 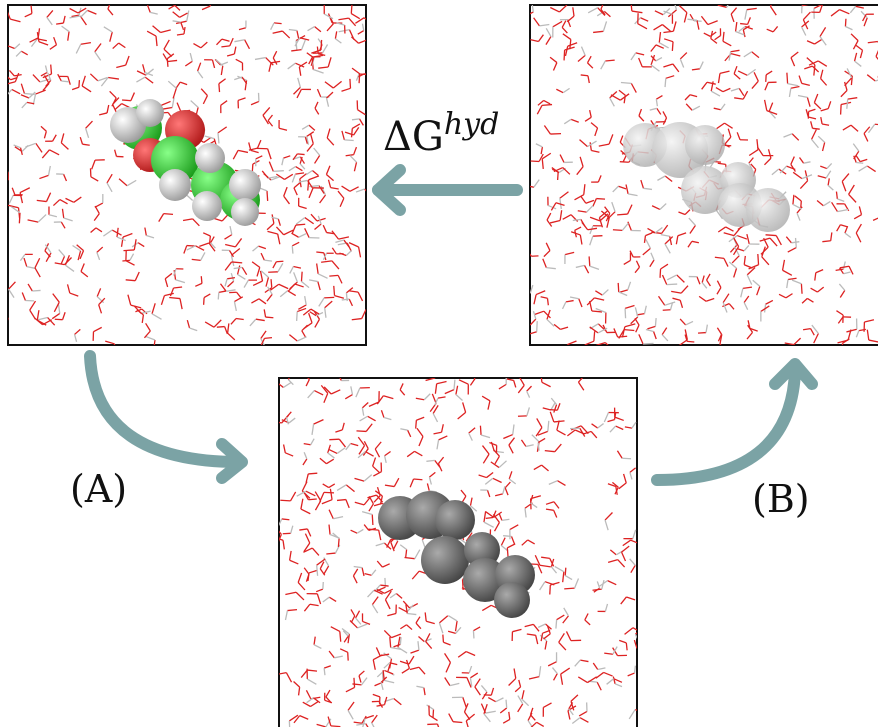 I want to click on arrow-hyd, so click(x=447, y=190).